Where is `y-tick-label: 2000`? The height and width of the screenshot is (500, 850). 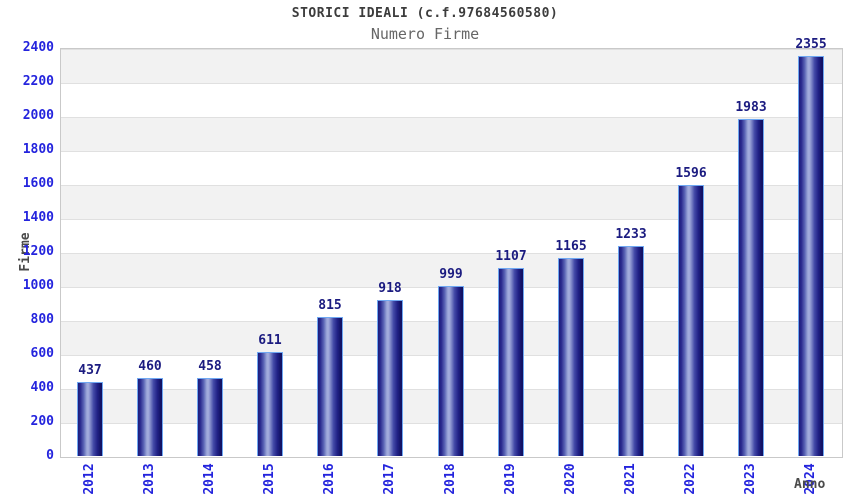 y-tick-label: 2000 is located at coordinates (38, 115).